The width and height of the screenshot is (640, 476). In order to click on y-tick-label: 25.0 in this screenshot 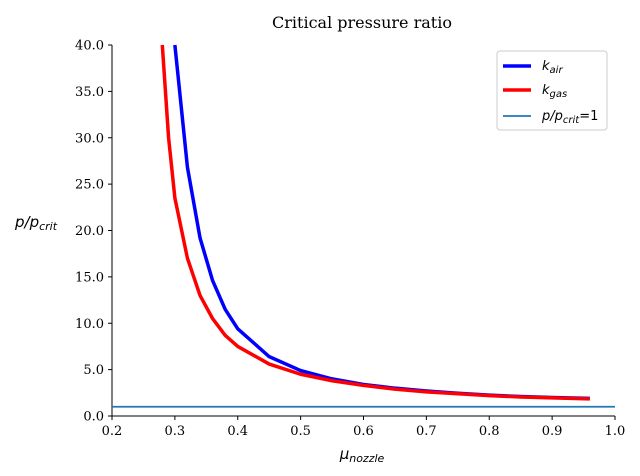, I will do `click(89, 185)`.